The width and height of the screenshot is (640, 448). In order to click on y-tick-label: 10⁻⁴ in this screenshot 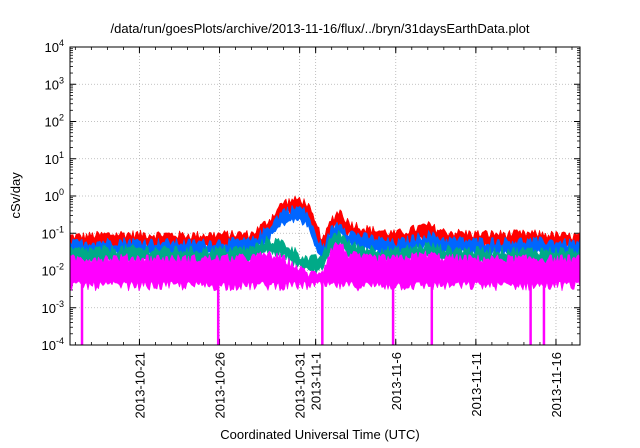, I will do `click(53, 344)`.